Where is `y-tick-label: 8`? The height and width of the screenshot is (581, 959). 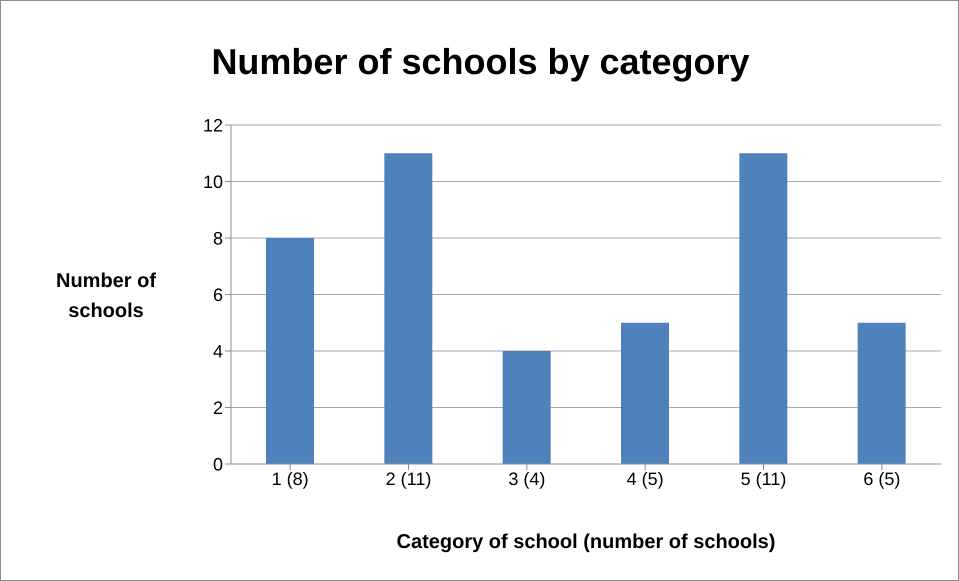 y-tick-label: 8 is located at coordinates (217, 238).